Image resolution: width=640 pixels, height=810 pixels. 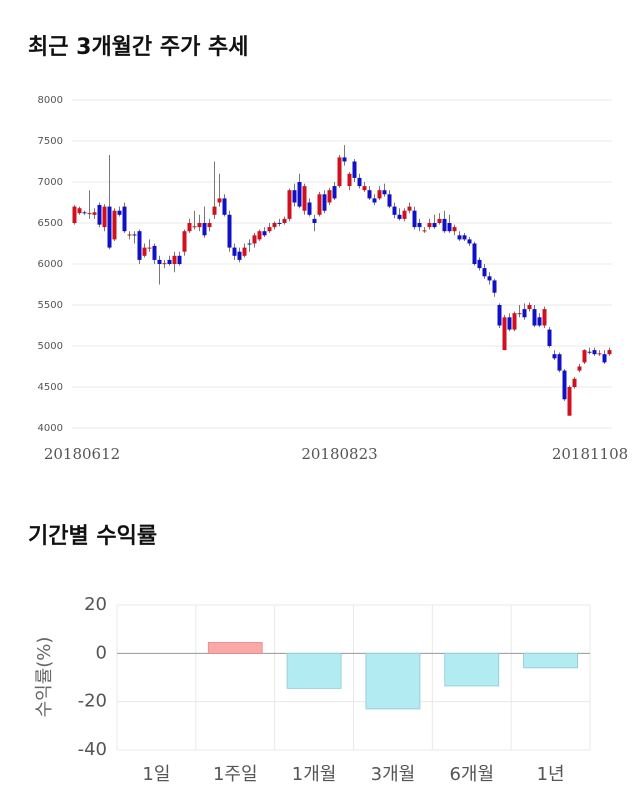 I want to click on x-tick-label: 1개월, so click(x=314, y=774).